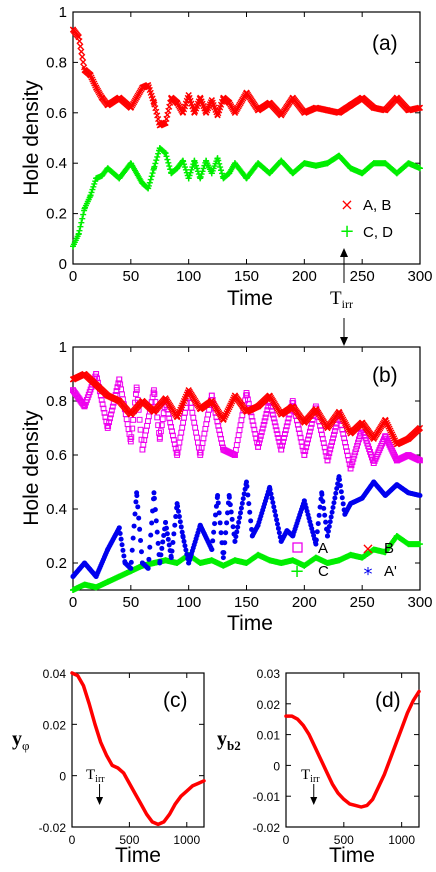  Describe the element at coordinates (352, 855) in the screenshot. I see `panel-d-xlabel: Time` at that location.